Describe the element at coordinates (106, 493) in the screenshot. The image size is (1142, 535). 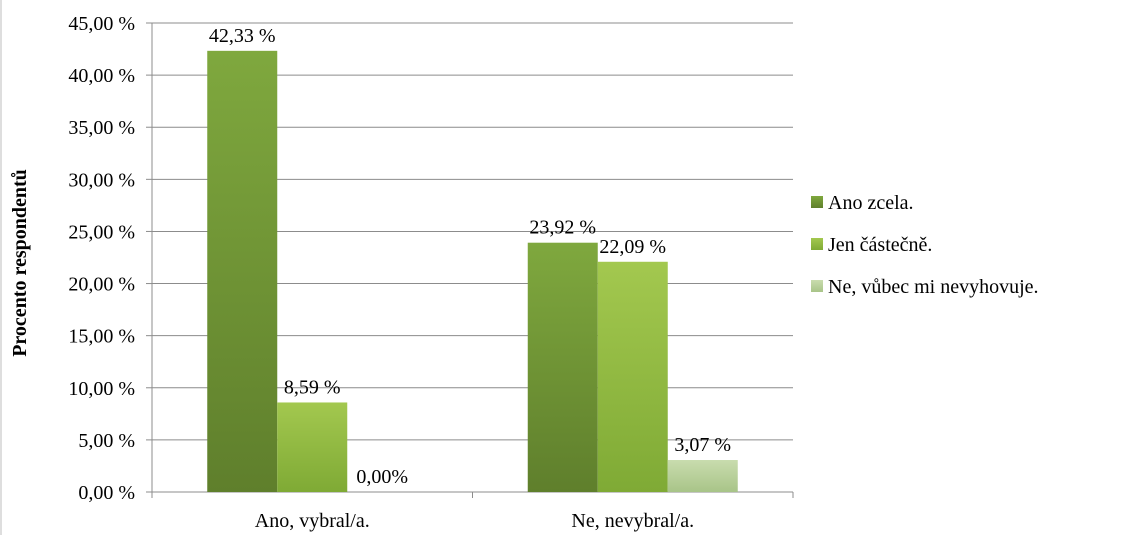
I see `y-tick-label: 0,00 %` at that location.